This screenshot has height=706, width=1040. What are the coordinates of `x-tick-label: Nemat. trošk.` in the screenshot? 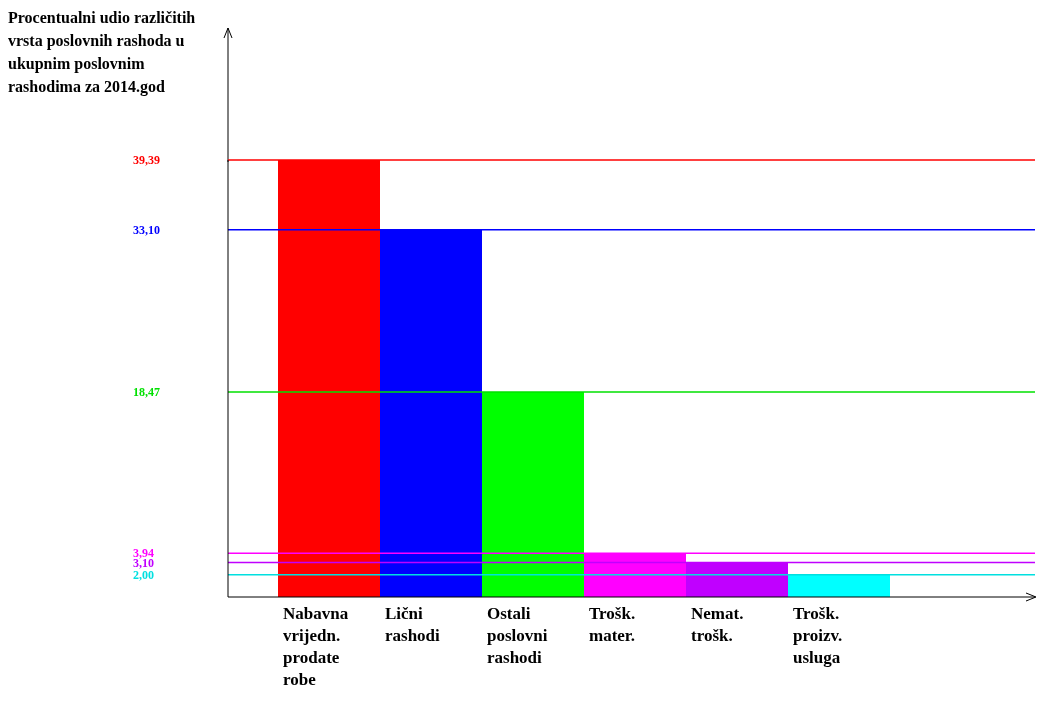 It's located at (717, 624).